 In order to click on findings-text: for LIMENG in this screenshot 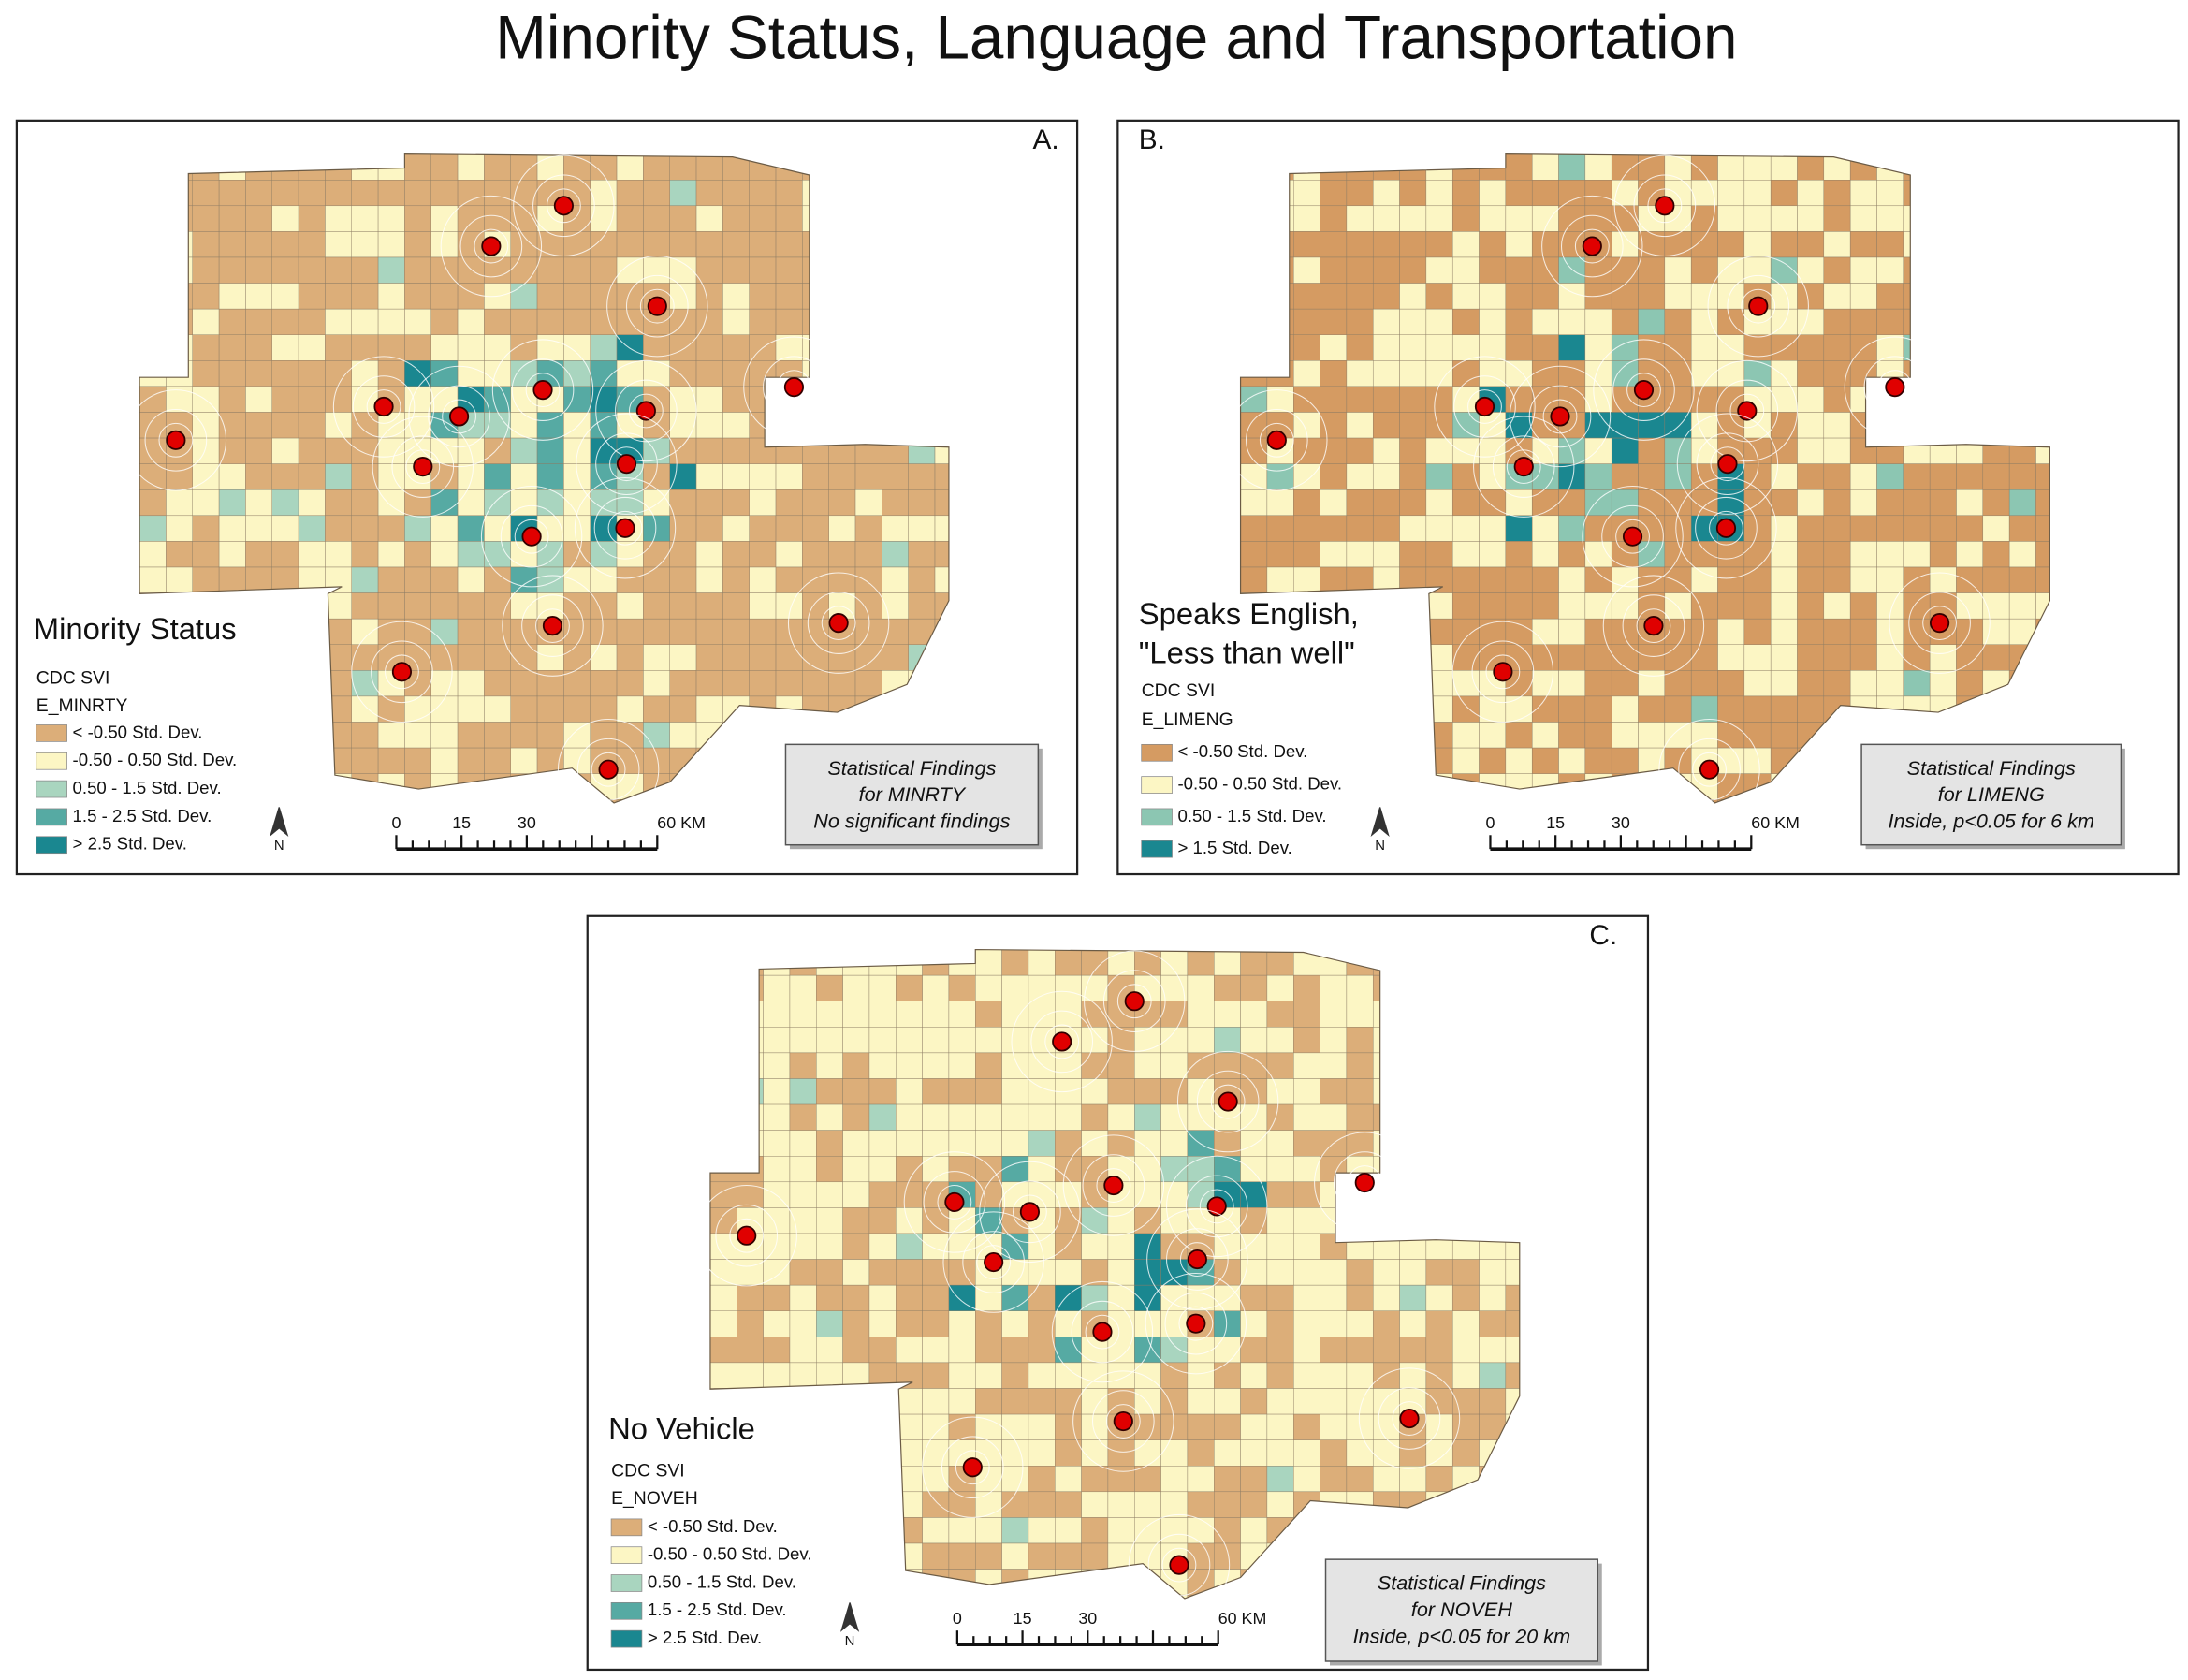, I will do `click(1991, 794)`.